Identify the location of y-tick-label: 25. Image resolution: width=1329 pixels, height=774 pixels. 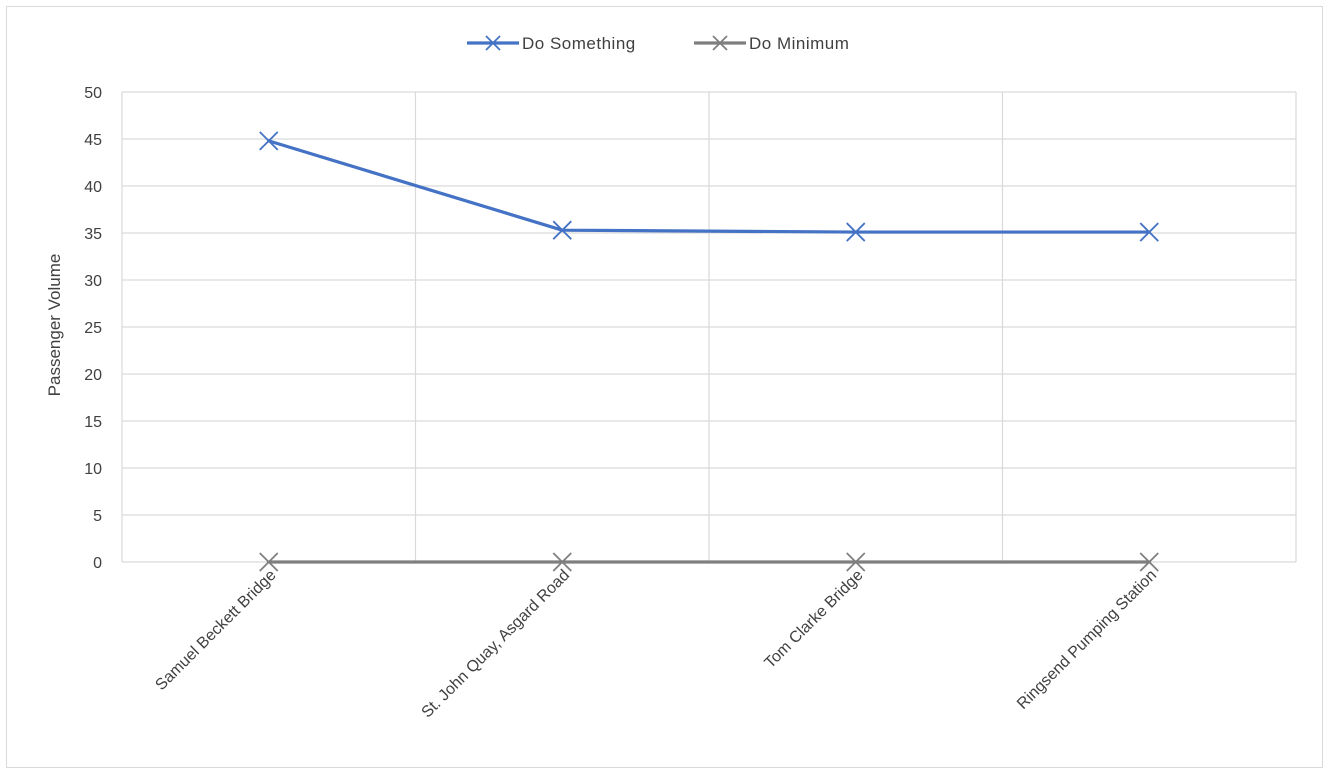
(93, 328).